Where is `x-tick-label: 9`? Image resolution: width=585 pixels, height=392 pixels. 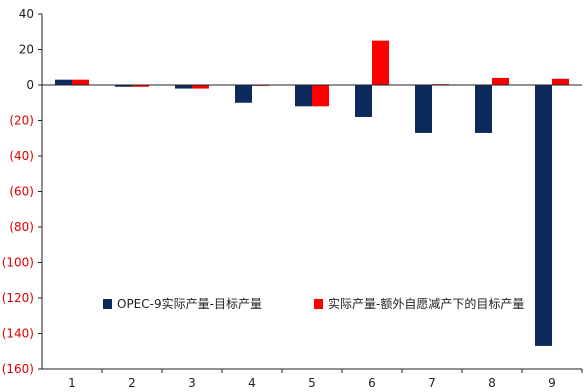
x-tick-label: 9 is located at coordinates (552, 383).